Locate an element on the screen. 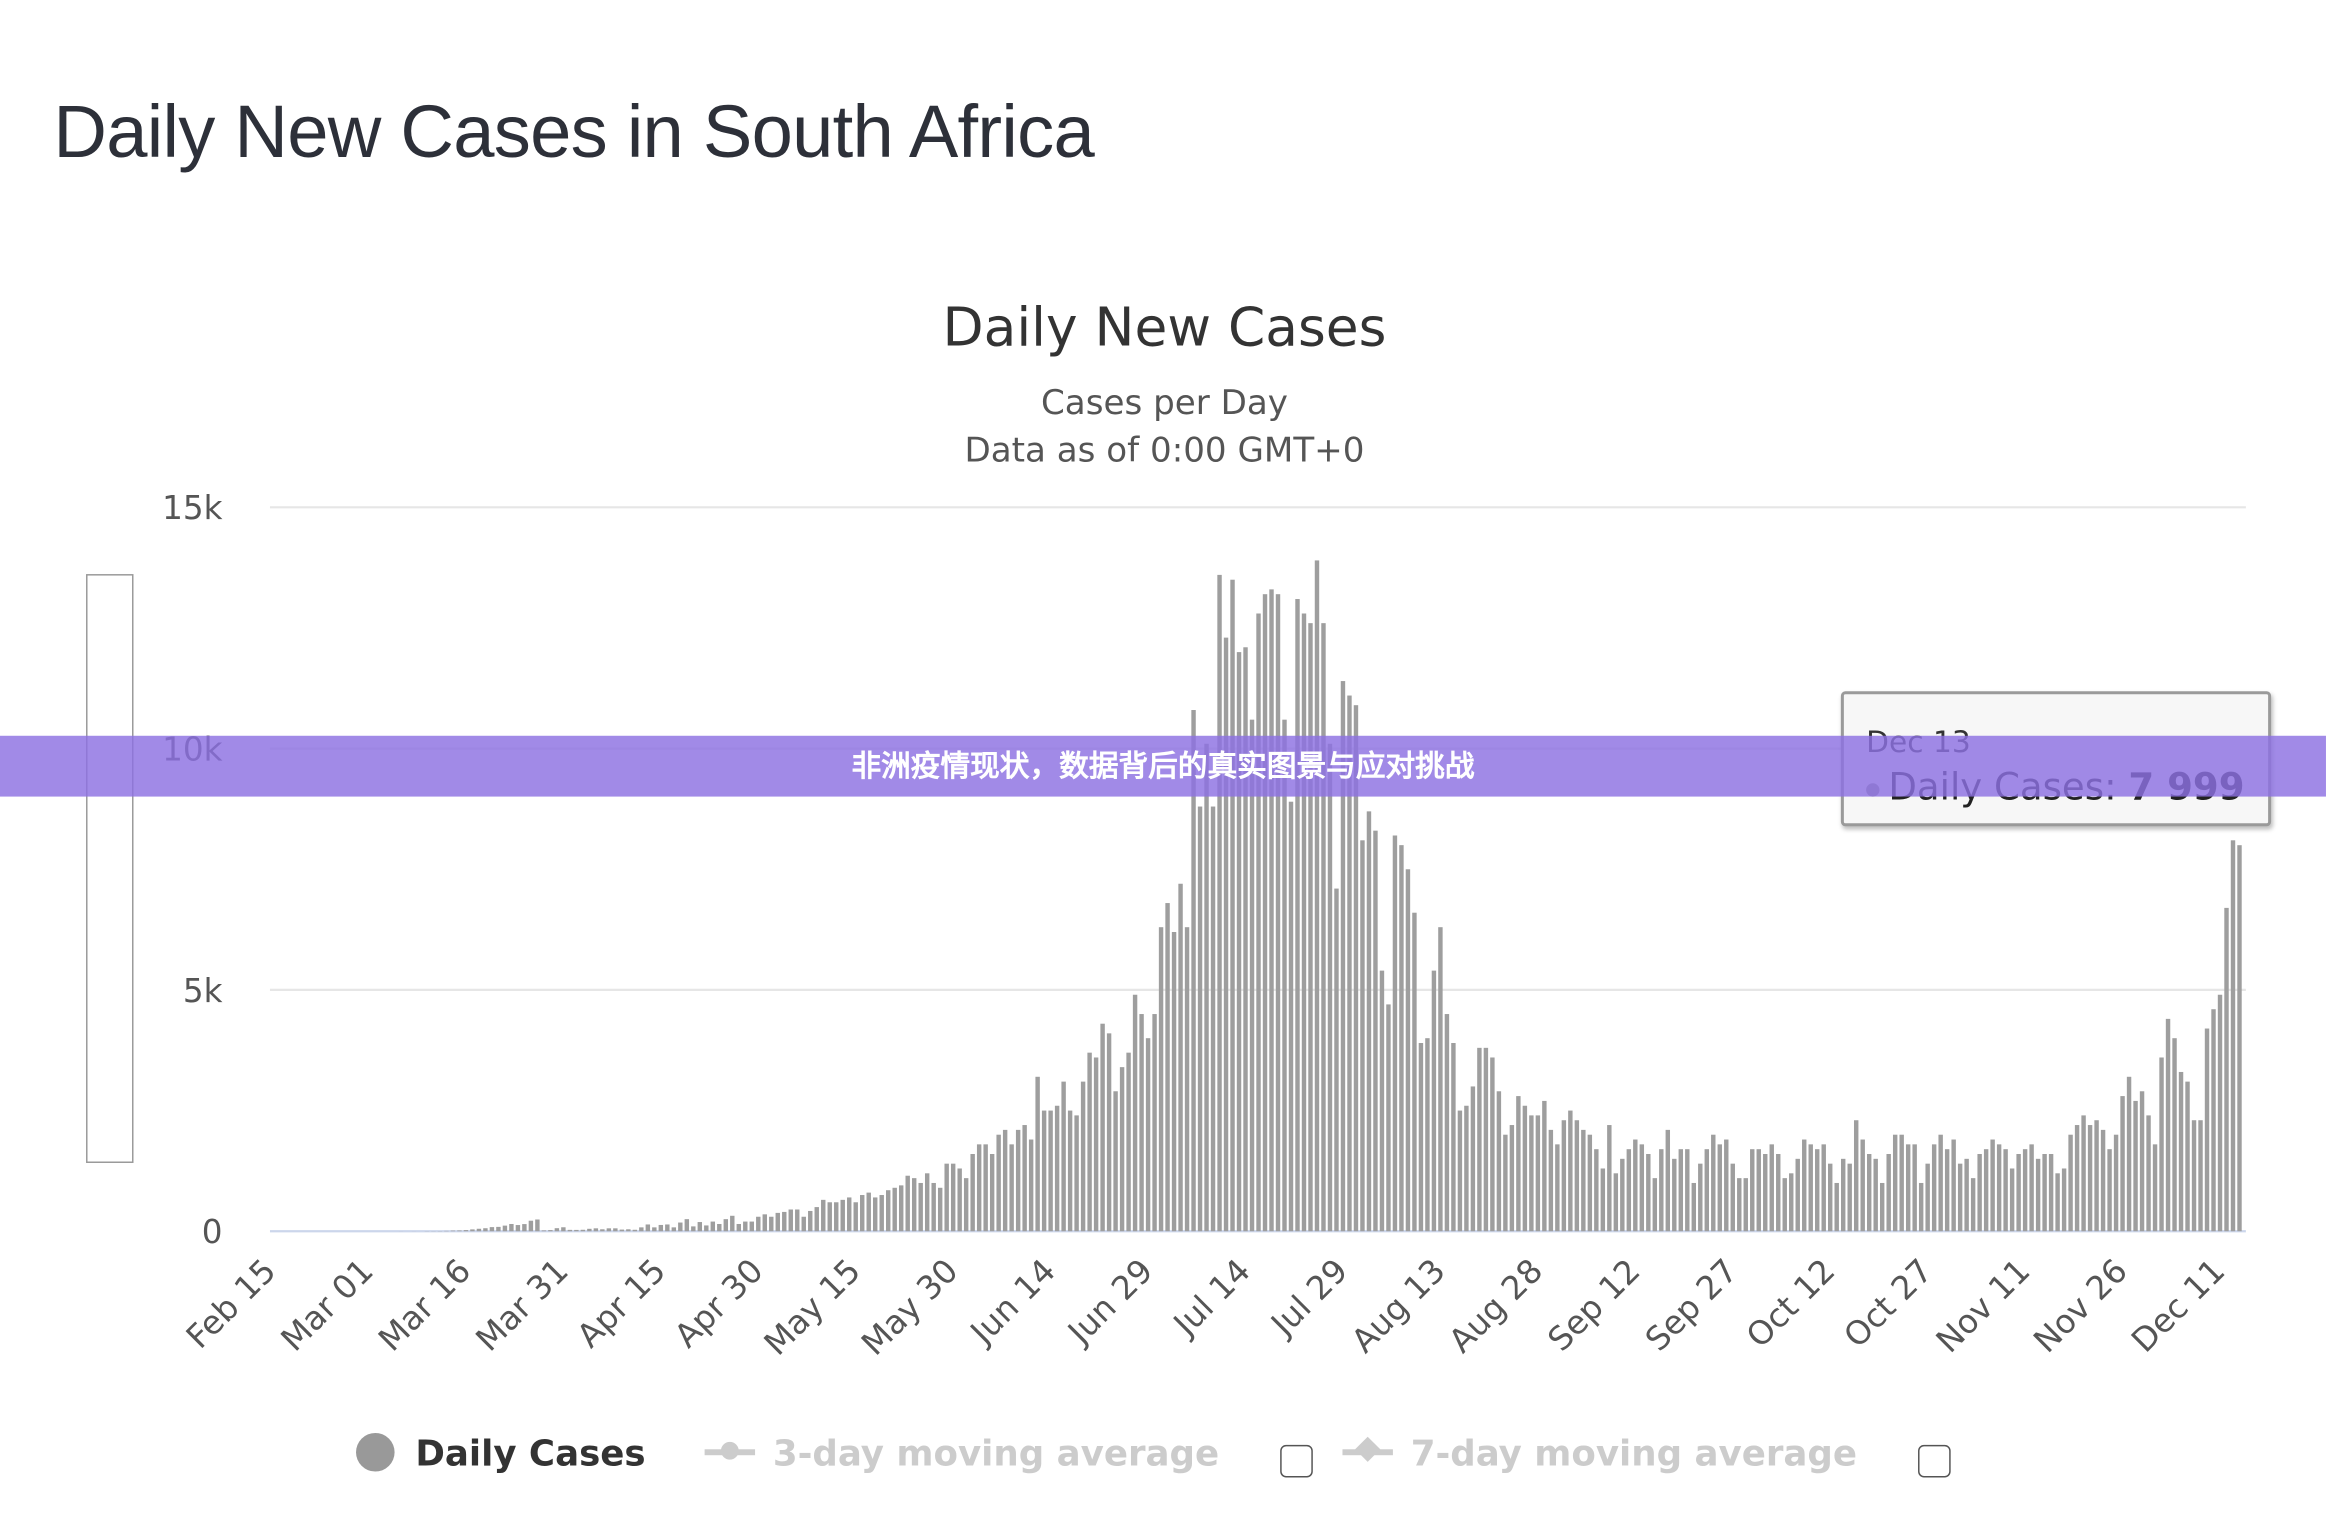  legend-item-7day-average: 7-day moving average is located at coordinates (1599, 1453).